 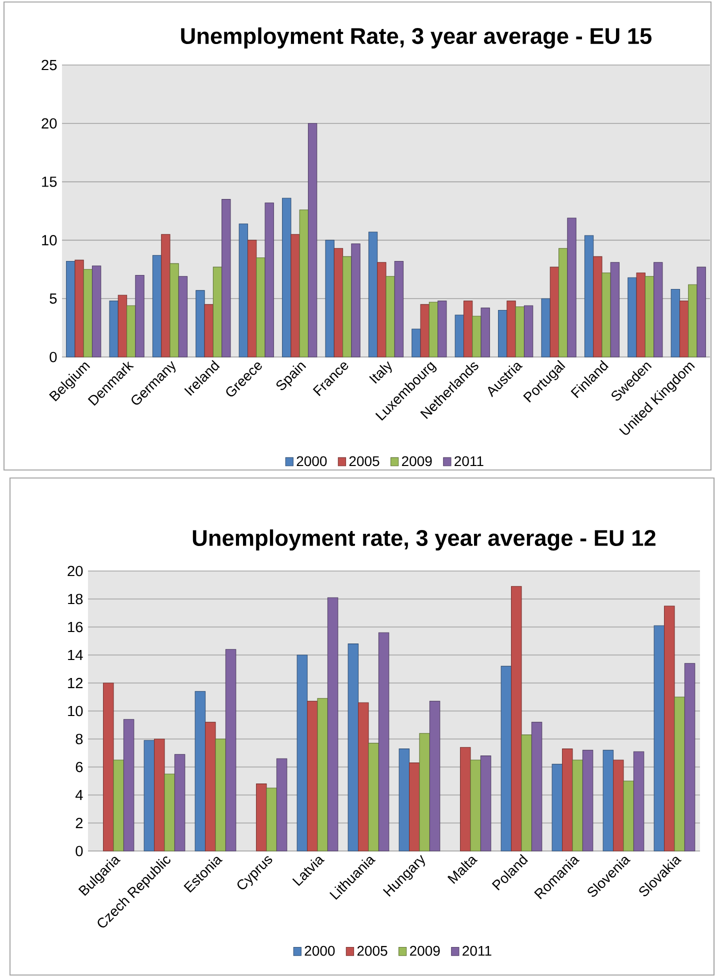 What do you see at coordinates (417, 461) in the screenshot?
I see `legend-label: 2009` at bounding box center [417, 461].